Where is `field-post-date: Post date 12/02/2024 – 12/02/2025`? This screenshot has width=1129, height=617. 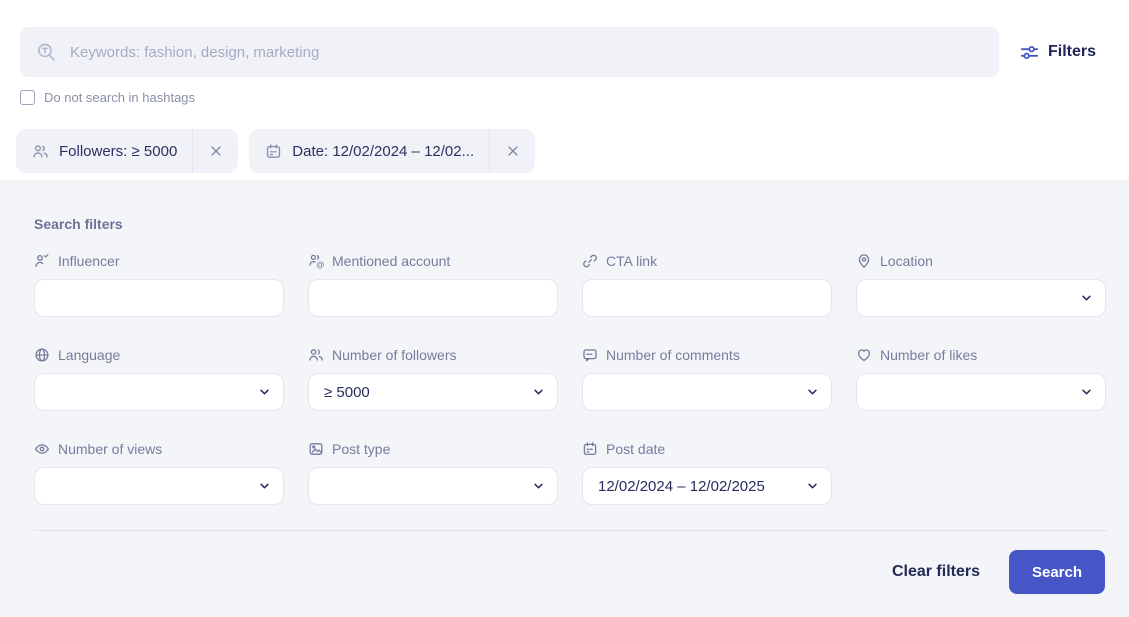 field-post-date: Post date 12/02/2024 – 12/02/2025 is located at coordinates (707, 473).